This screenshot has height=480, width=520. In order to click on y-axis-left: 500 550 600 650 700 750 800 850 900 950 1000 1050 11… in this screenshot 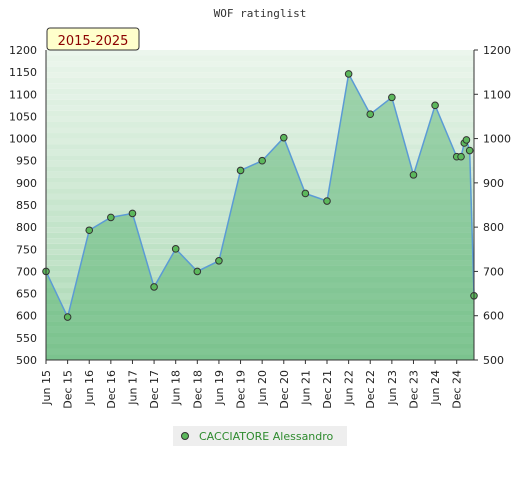, I will do `click(28, 205)`.